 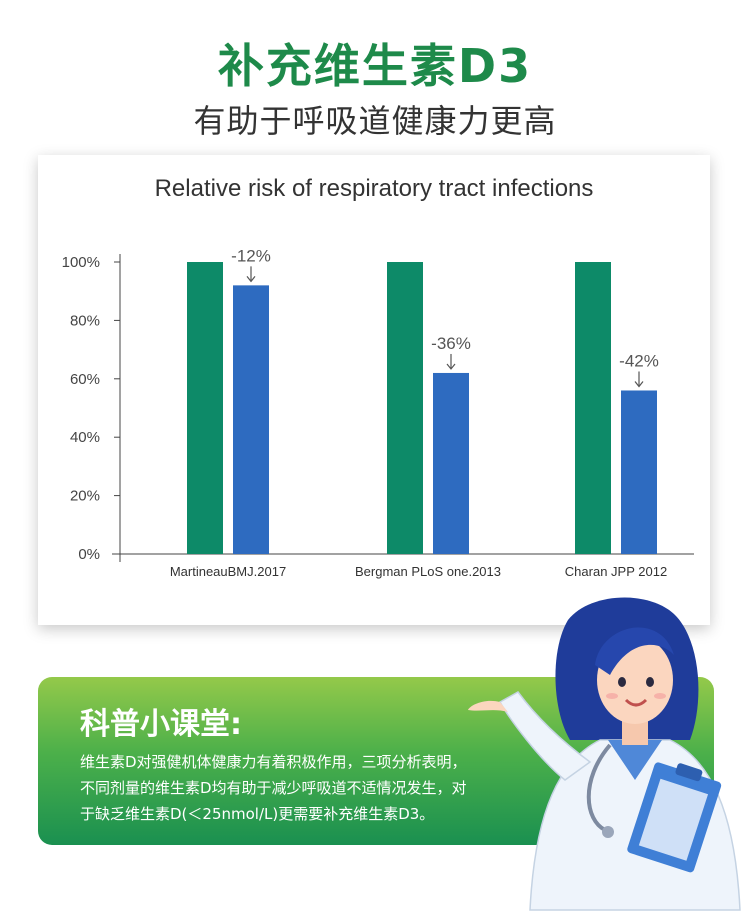 I want to click on reduction-annotation: -42%, so click(x=639, y=360).